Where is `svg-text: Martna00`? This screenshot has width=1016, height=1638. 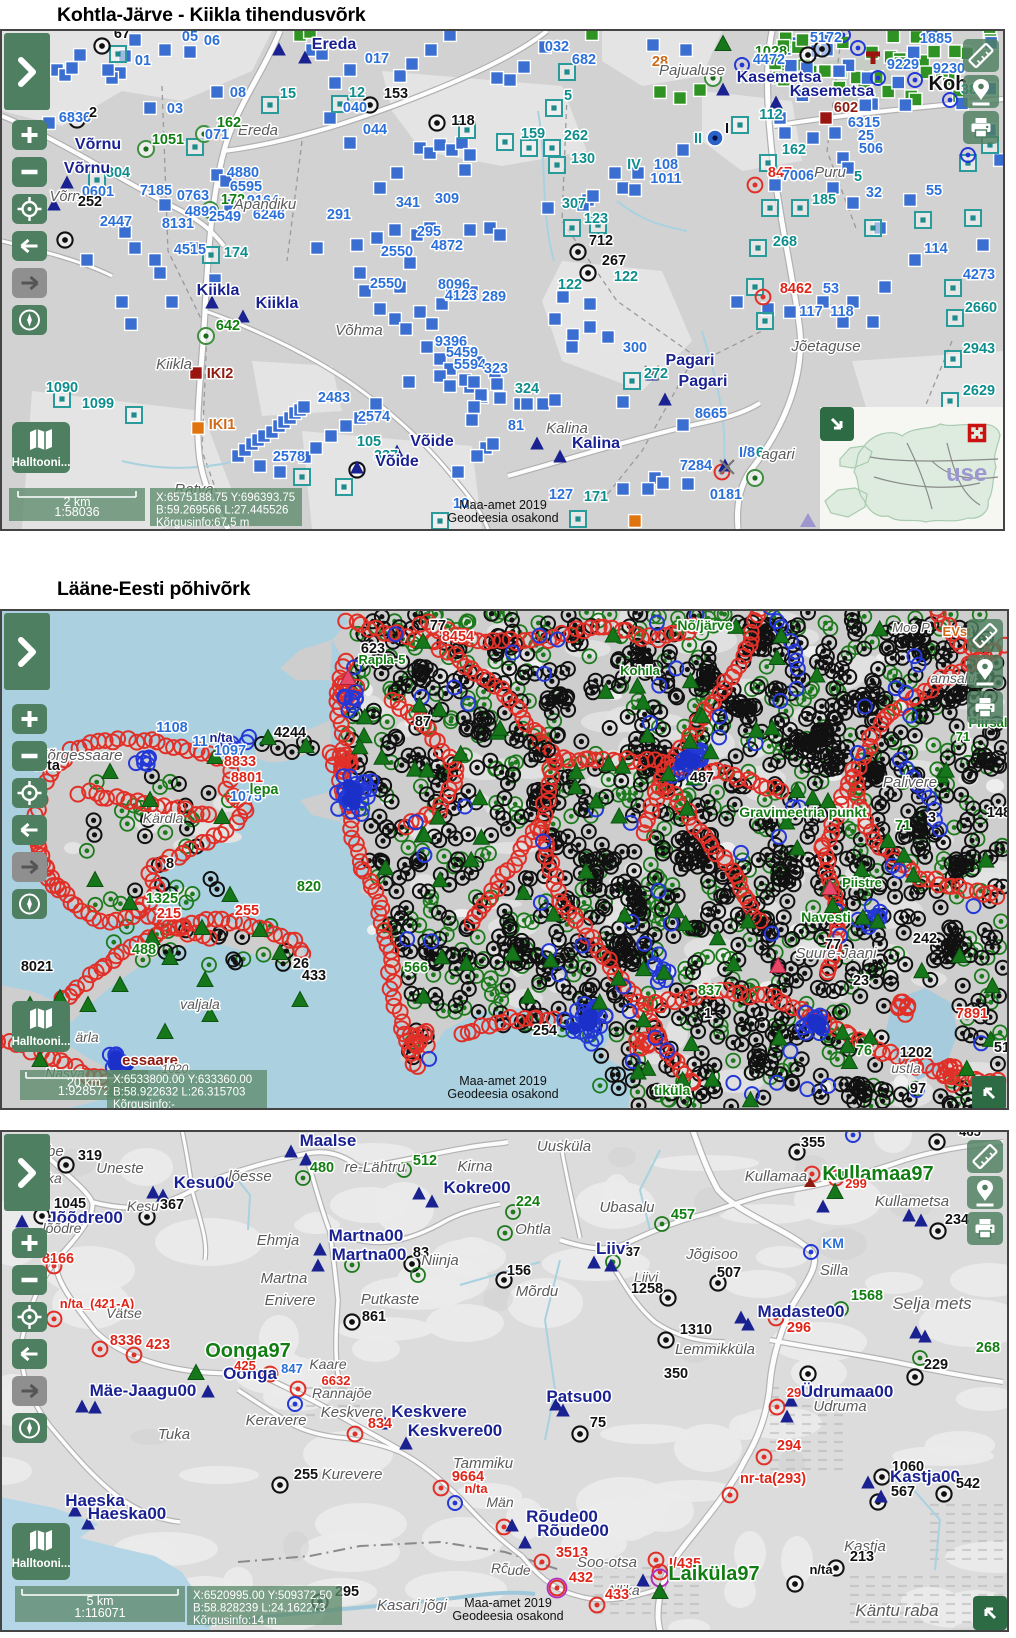 svg-text: Martna00 is located at coordinates (366, 1235).